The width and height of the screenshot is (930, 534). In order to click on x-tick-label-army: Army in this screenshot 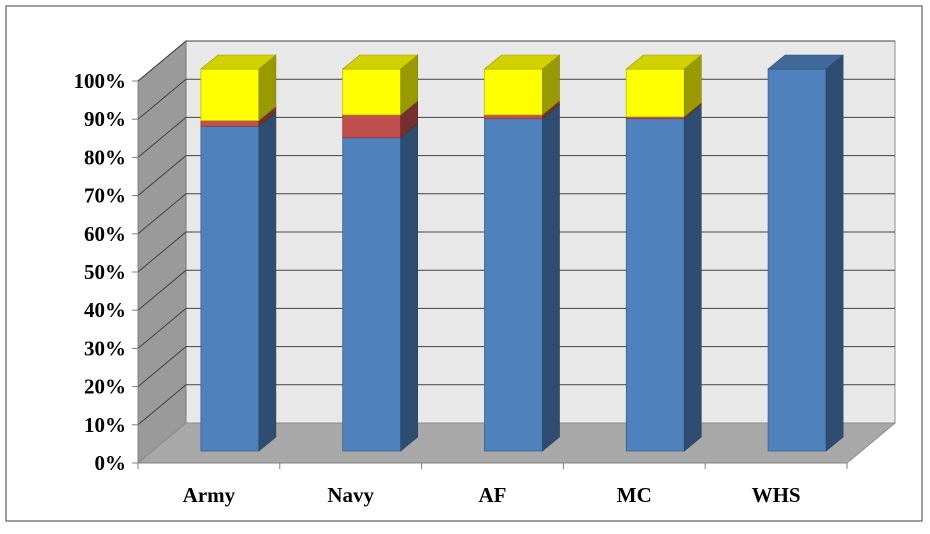, I will do `click(209, 495)`.